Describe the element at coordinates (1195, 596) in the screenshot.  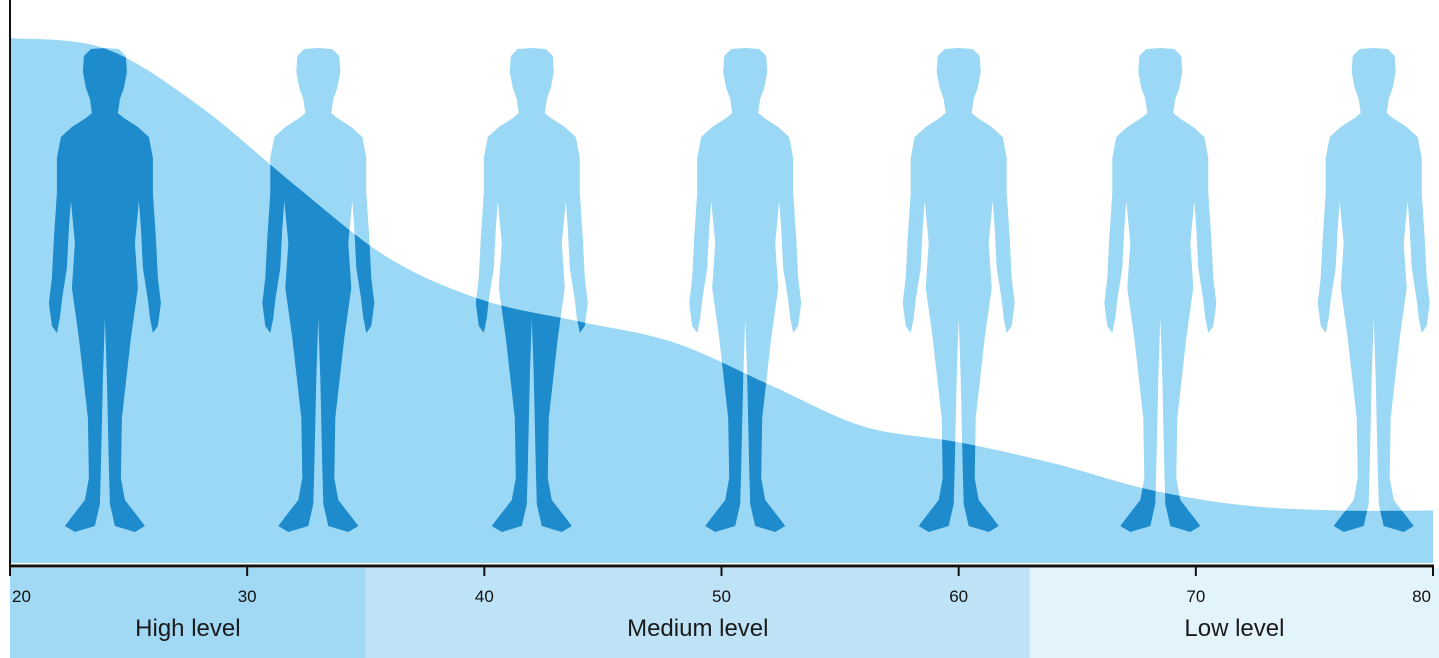
I see `x-tick-label: 70` at that location.